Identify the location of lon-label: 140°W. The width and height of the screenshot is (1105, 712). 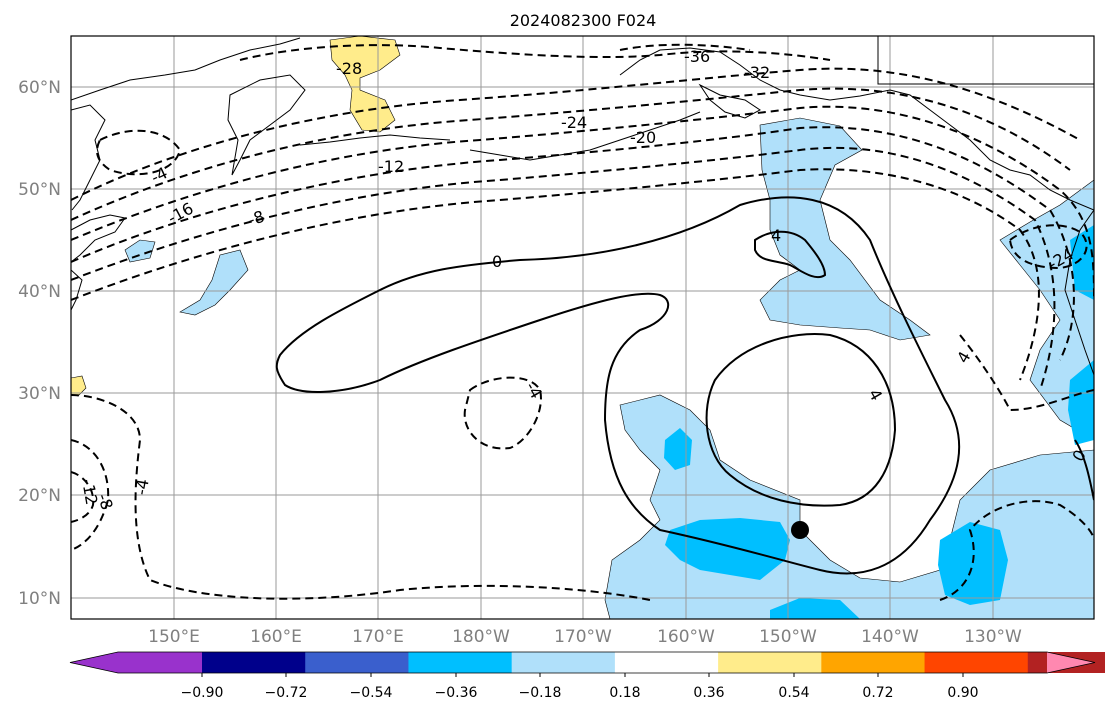
(890, 637).